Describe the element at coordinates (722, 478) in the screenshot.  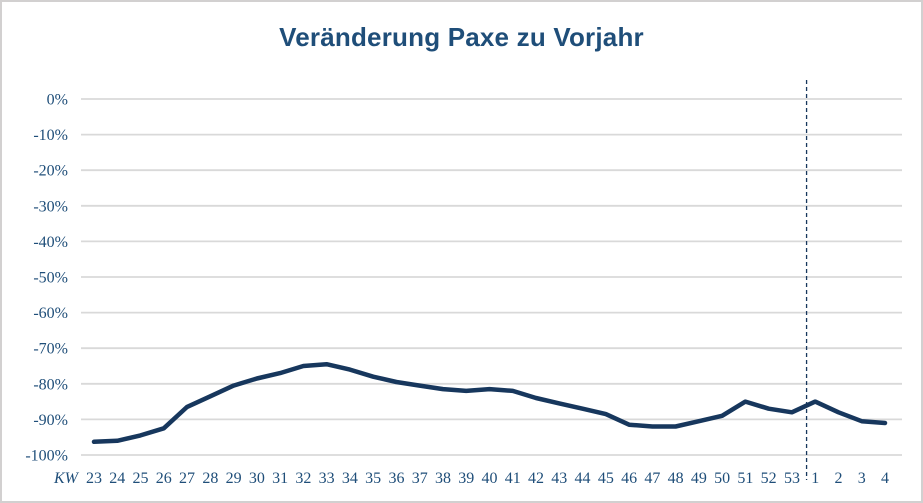
I see `x-tick-label: 50` at that location.